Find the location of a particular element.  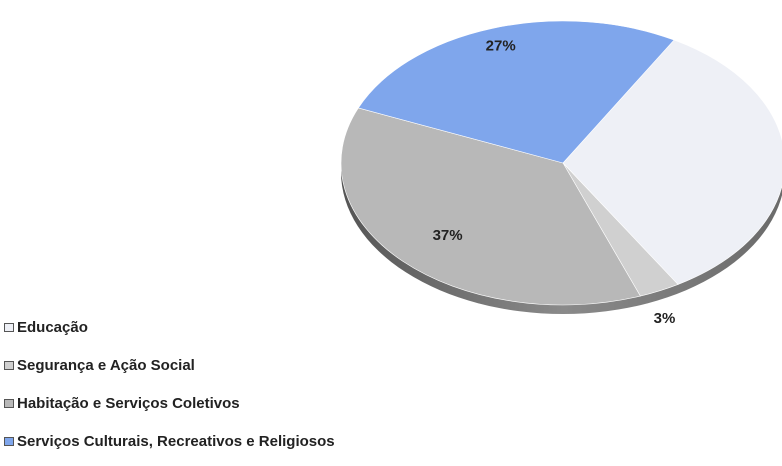

legend-item-habitacao: Habitação e Serviços Coletivos is located at coordinates (169, 403).